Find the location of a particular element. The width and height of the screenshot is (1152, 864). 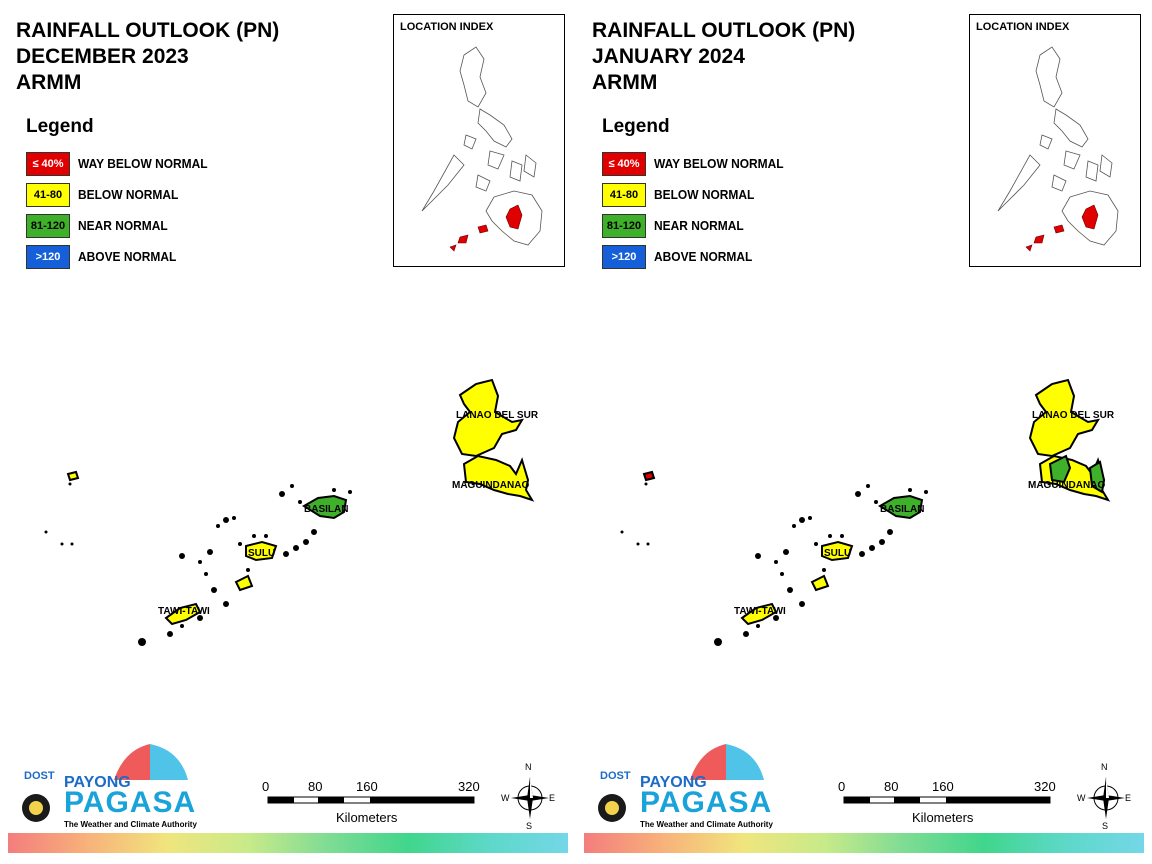

panel-title: RAINFALL OUTLOOK (PN) JANUARY 2024 ARMM is located at coordinates (723, 57).